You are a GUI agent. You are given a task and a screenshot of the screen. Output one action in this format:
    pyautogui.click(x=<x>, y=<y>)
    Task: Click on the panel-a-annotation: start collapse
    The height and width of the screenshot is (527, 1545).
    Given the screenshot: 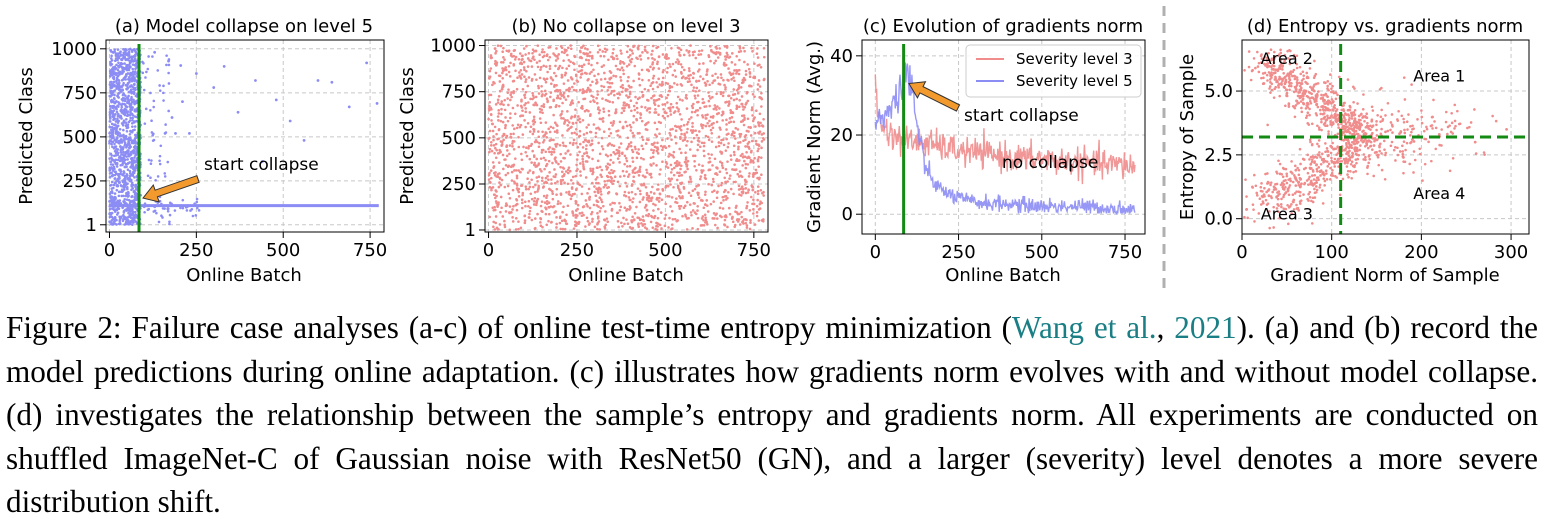 What is the action you would take?
    pyautogui.click(x=230, y=179)
    